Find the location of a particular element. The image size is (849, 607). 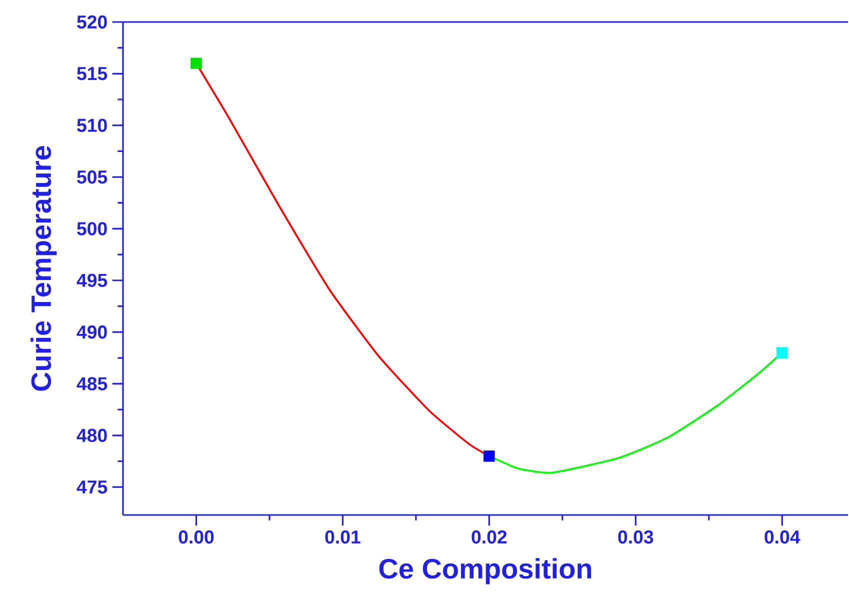

y-tick-label: 520 is located at coordinates (92, 22).